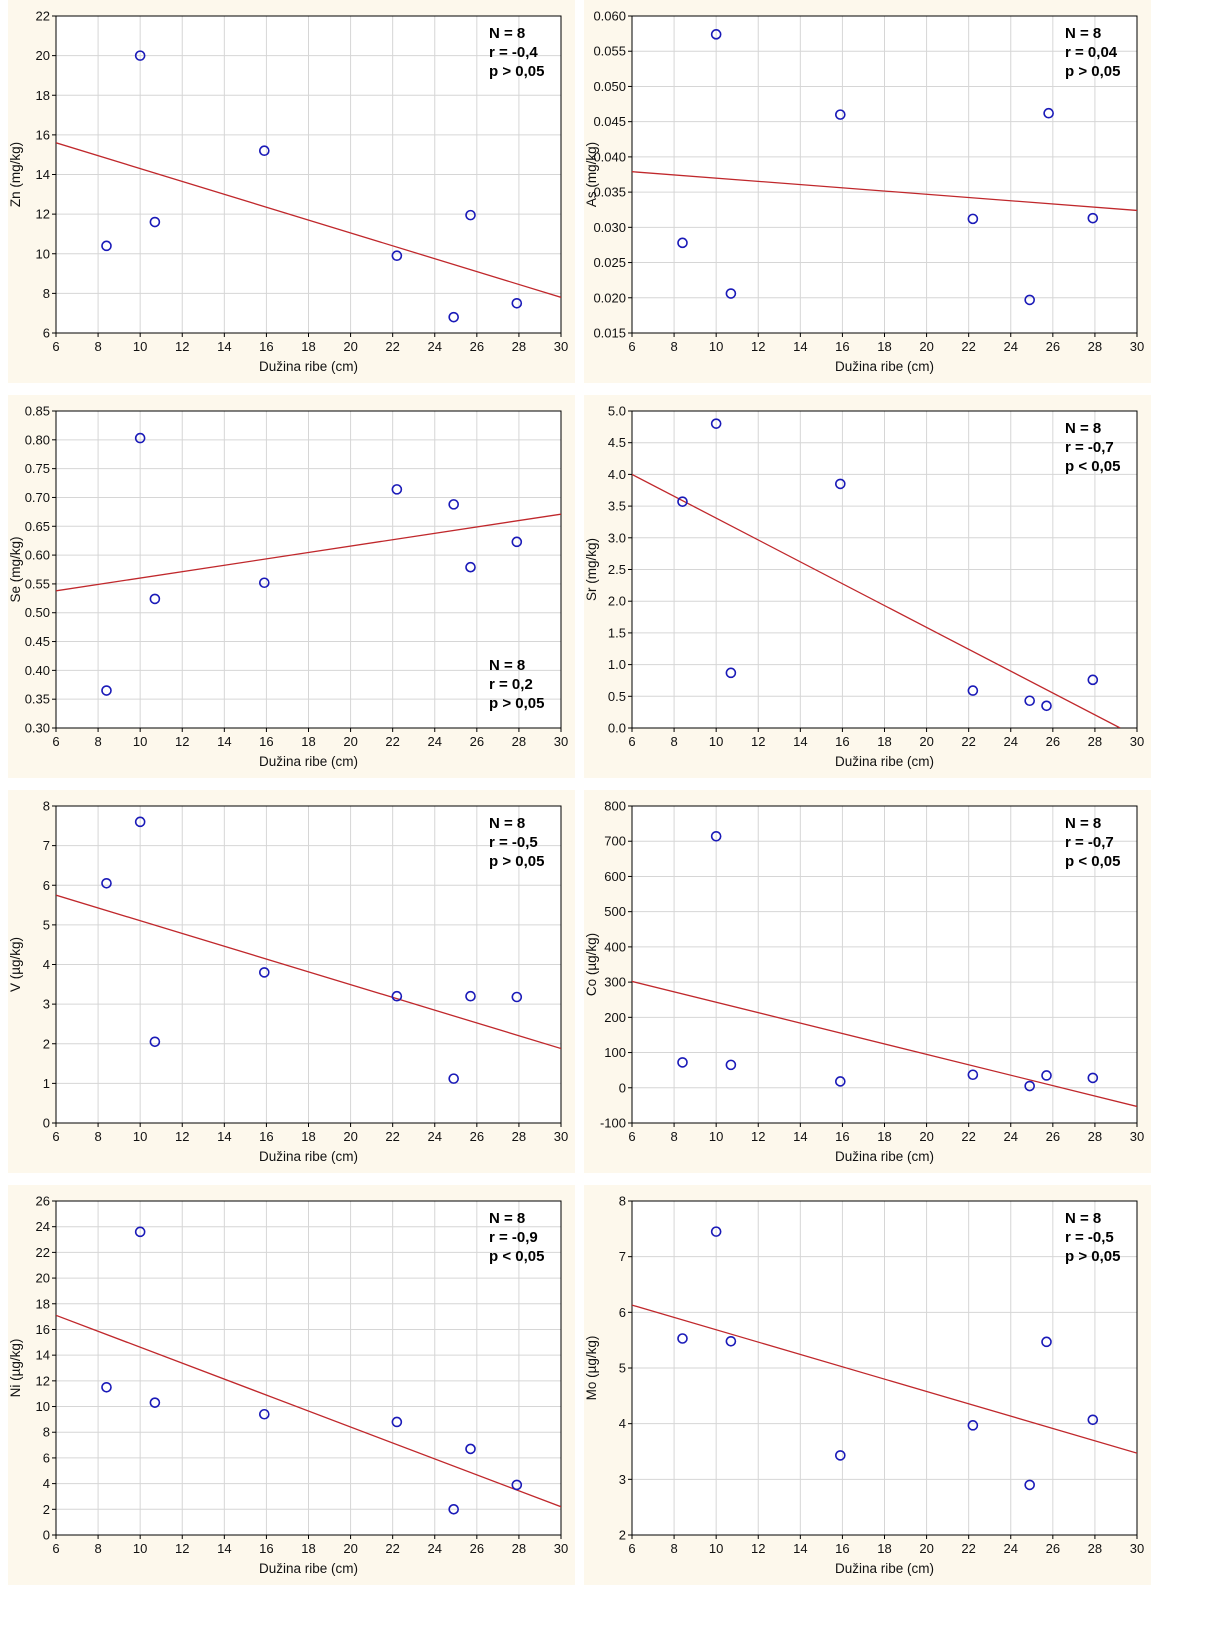 This screenshot has height=1649, width=1210. What do you see at coordinates (37, 439) in the screenshot?
I see `y-tick-label: 0.80` at bounding box center [37, 439].